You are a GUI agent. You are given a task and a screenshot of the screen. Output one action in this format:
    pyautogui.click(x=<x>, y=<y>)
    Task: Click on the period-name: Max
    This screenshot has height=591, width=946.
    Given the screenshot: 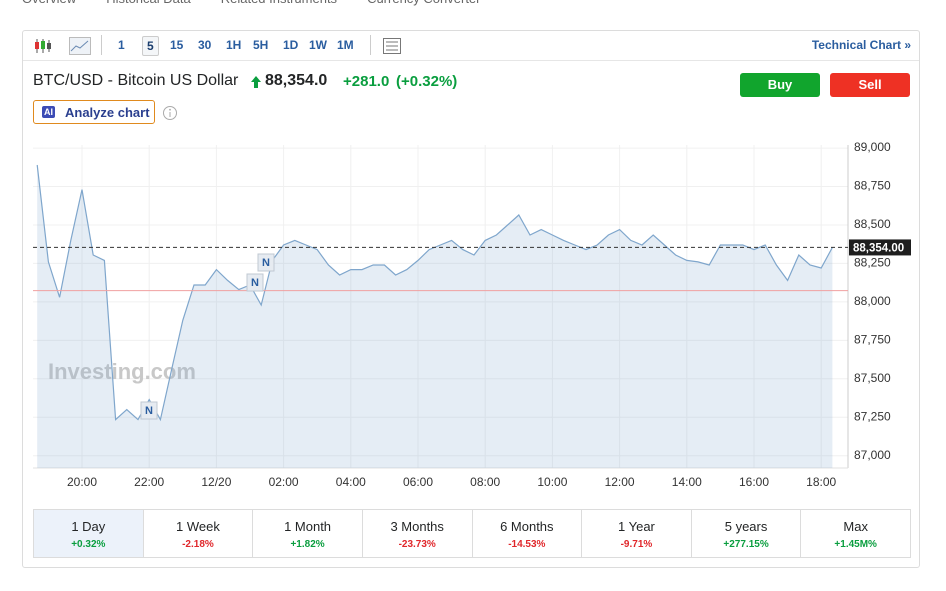 What is the action you would take?
    pyautogui.click(x=855, y=526)
    